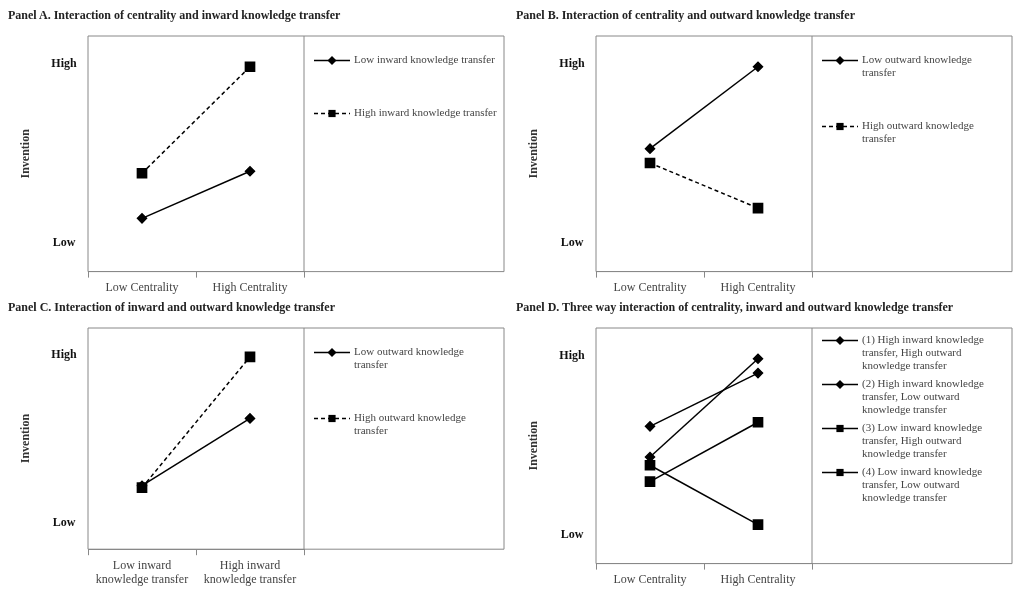  I want to click on chart-title: Panel A. Interaction of centrality and inward knowledge transfer, so click(175, 16).